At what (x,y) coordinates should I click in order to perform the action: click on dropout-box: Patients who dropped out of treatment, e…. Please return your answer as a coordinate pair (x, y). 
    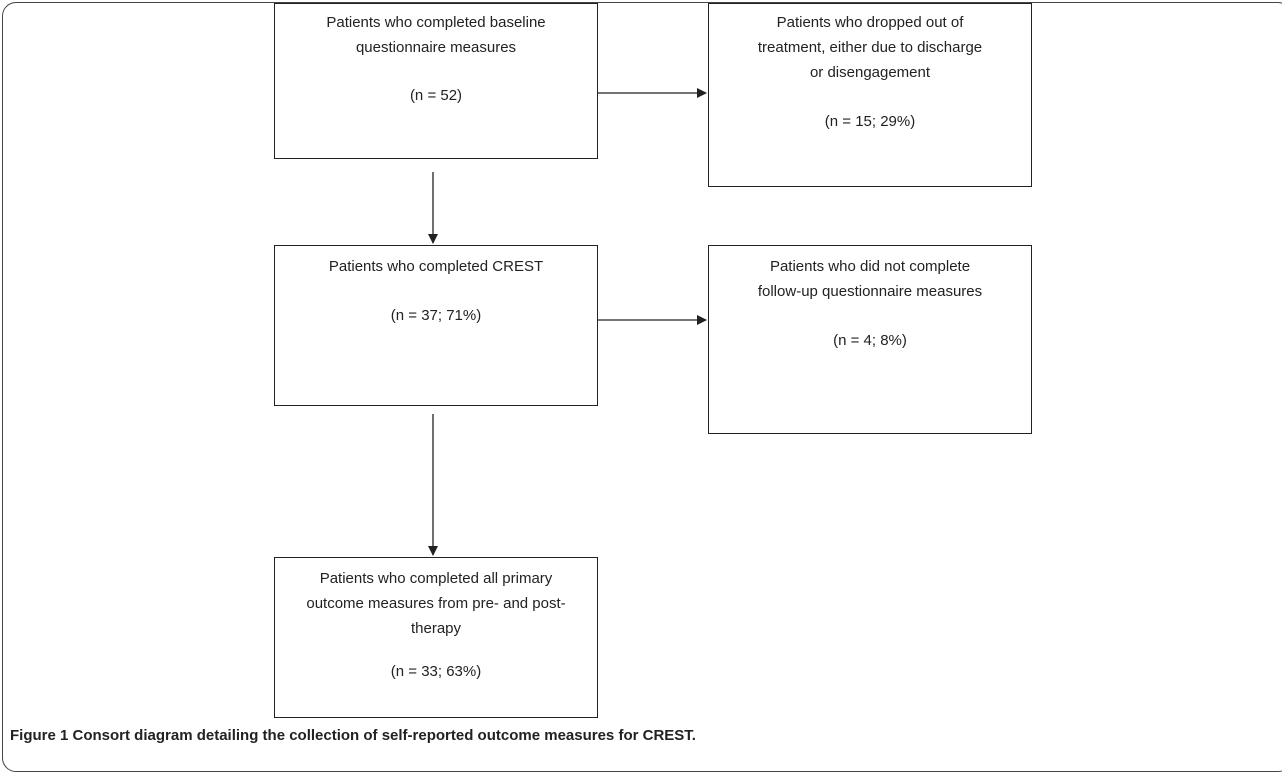
    Looking at the image, I should click on (870, 95).